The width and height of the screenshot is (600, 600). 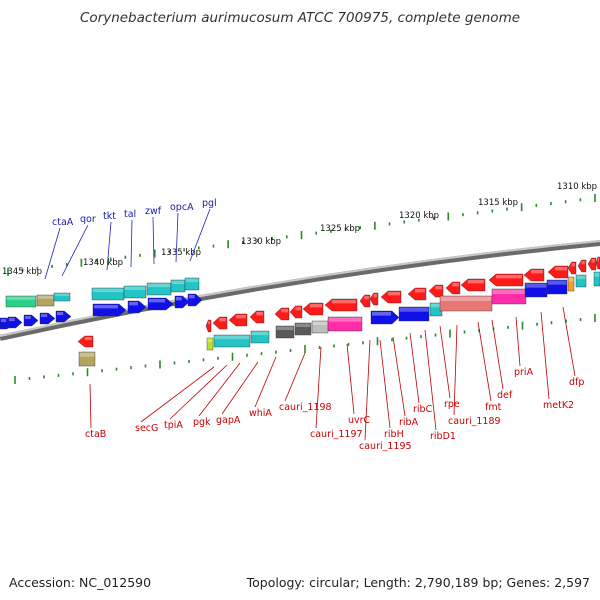 What do you see at coordinates (146, 428) in the screenshot?
I see `gene-label-bottom: secG` at bounding box center [146, 428].